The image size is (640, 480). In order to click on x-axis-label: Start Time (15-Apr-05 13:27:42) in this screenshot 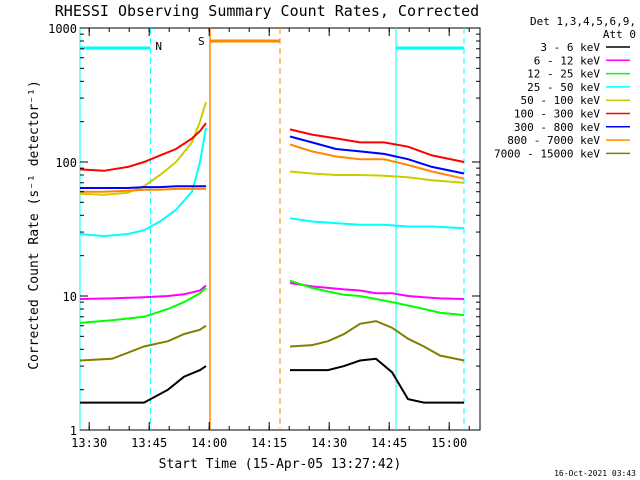, I will do `click(280, 464)`.